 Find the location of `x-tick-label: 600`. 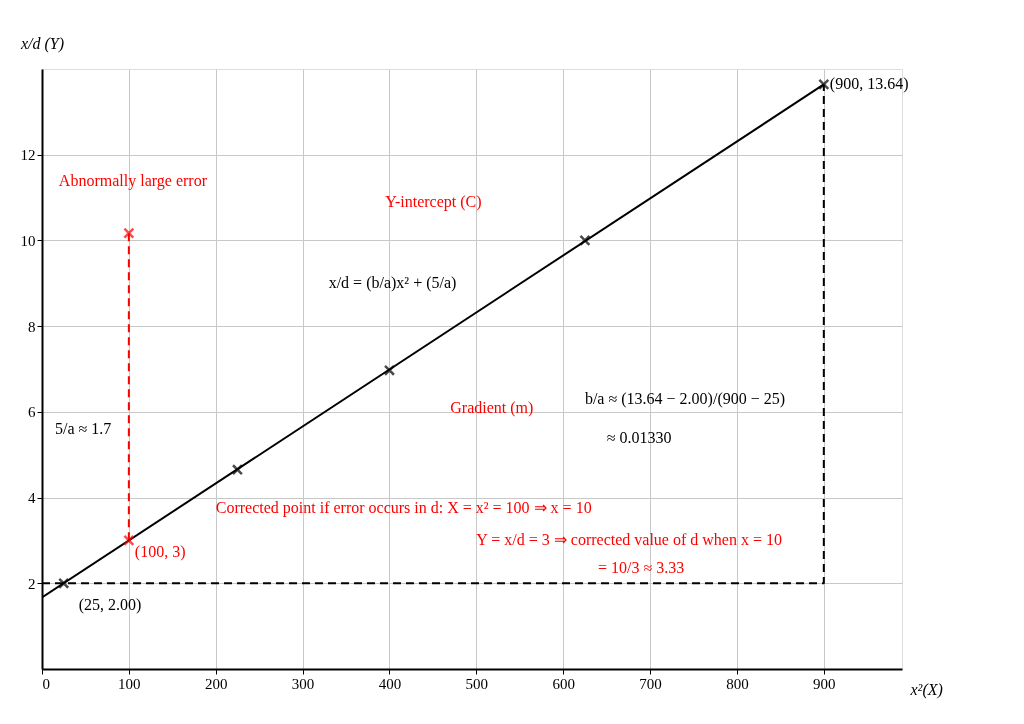

x-tick-label: 600 is located at coordinates (563, 683).